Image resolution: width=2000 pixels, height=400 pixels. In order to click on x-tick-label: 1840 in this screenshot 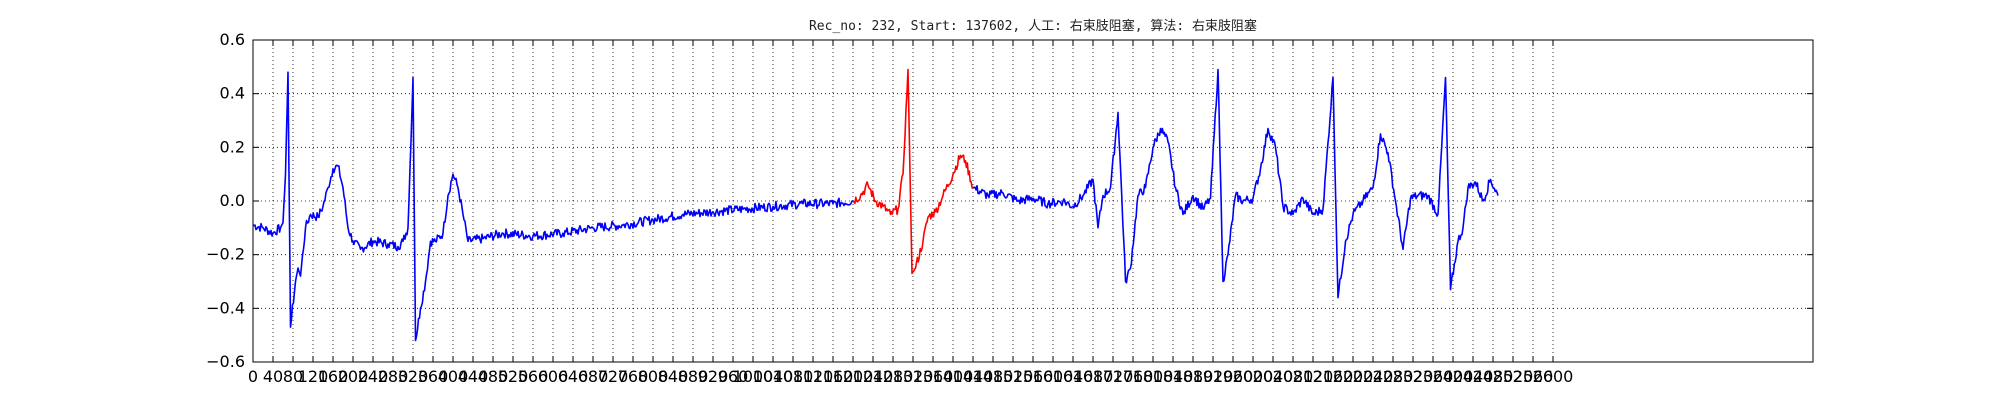, I will do `click(1173, 376)`.